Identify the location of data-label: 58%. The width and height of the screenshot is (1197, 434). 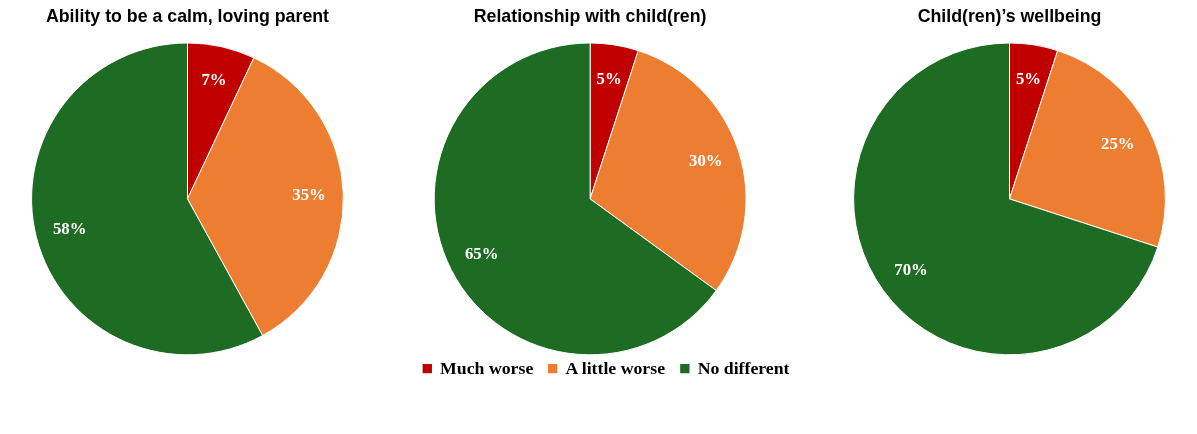
(69, 229).